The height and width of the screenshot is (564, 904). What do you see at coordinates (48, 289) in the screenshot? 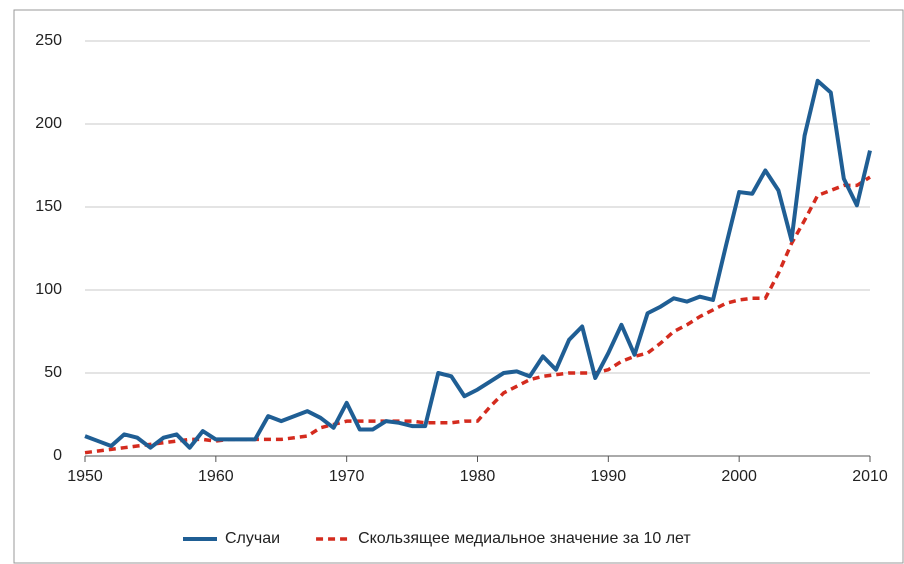
I see `y-tick-label: 100` at bounding box center [48, 289].